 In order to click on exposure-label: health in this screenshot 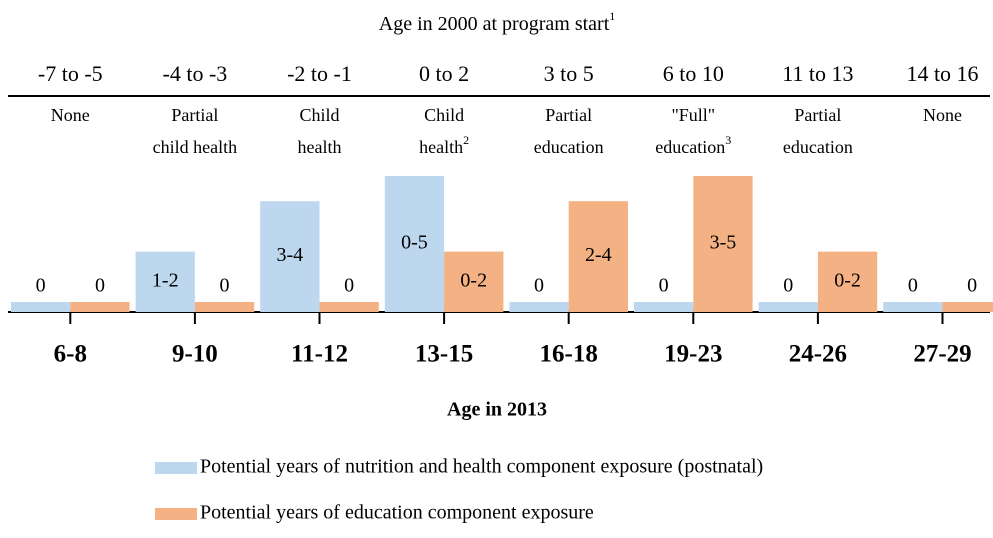, I will do `click(320, 147)`.